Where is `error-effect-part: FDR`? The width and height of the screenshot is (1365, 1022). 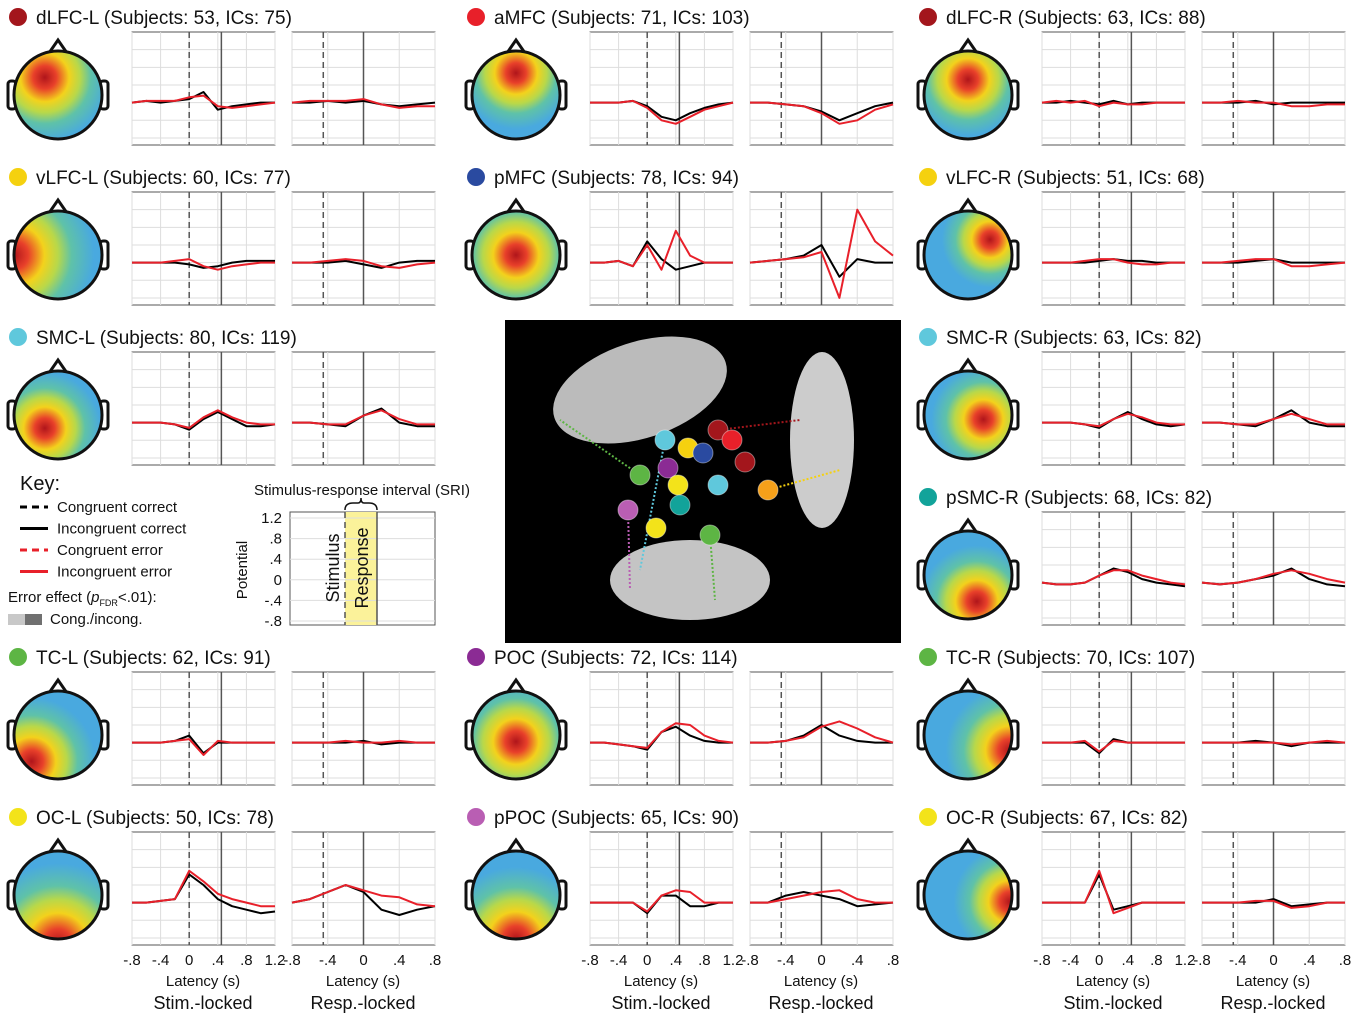 error-effect-part: FDR is located at coordinates (108, 603).